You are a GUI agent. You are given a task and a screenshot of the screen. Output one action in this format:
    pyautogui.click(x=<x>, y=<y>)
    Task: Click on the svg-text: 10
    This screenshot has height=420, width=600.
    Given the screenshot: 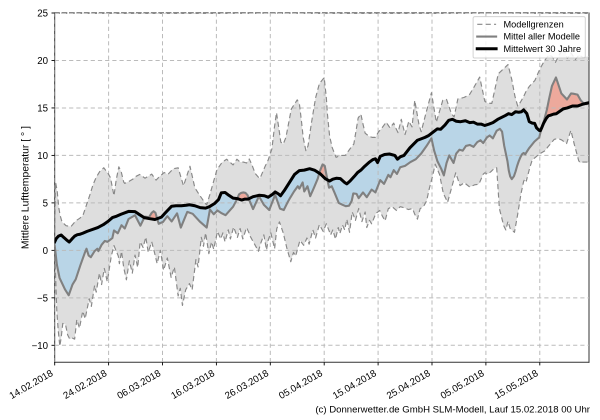 What is the action you would take?
    pyautogui.click(x=42, y=156)
    